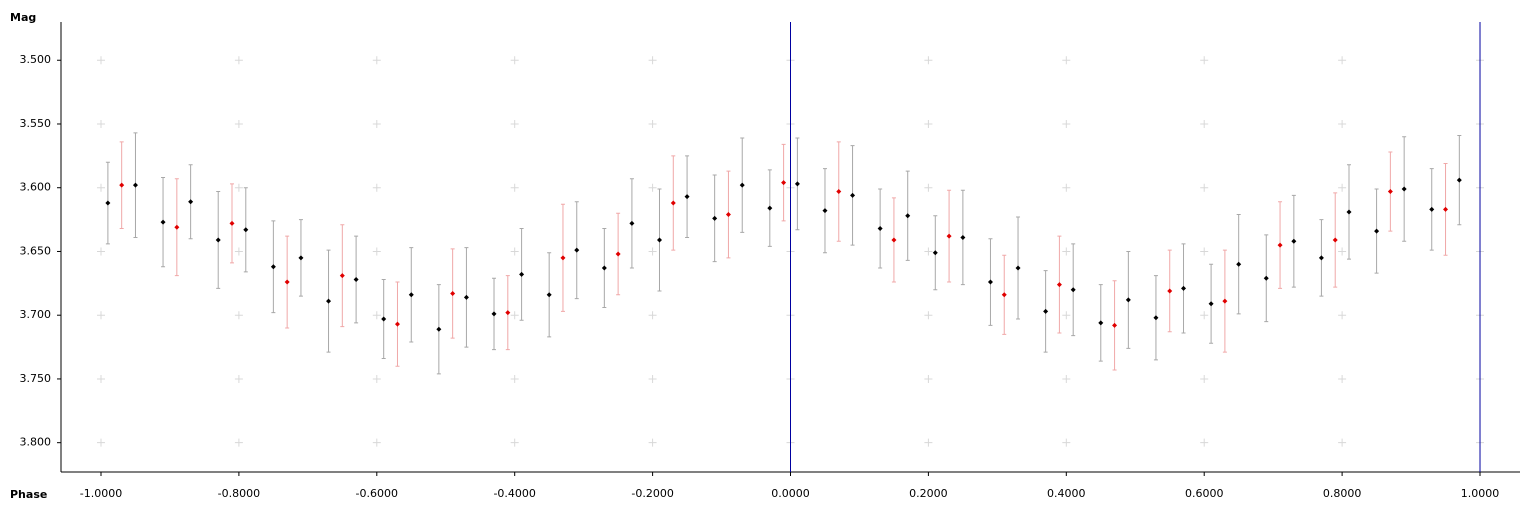 This screenshot has width=1536, height=512. What do you see at coordinates (36, 442) in the screenshot?
I see `y-tick-label: 3.800` at bounding box center [36, 442].